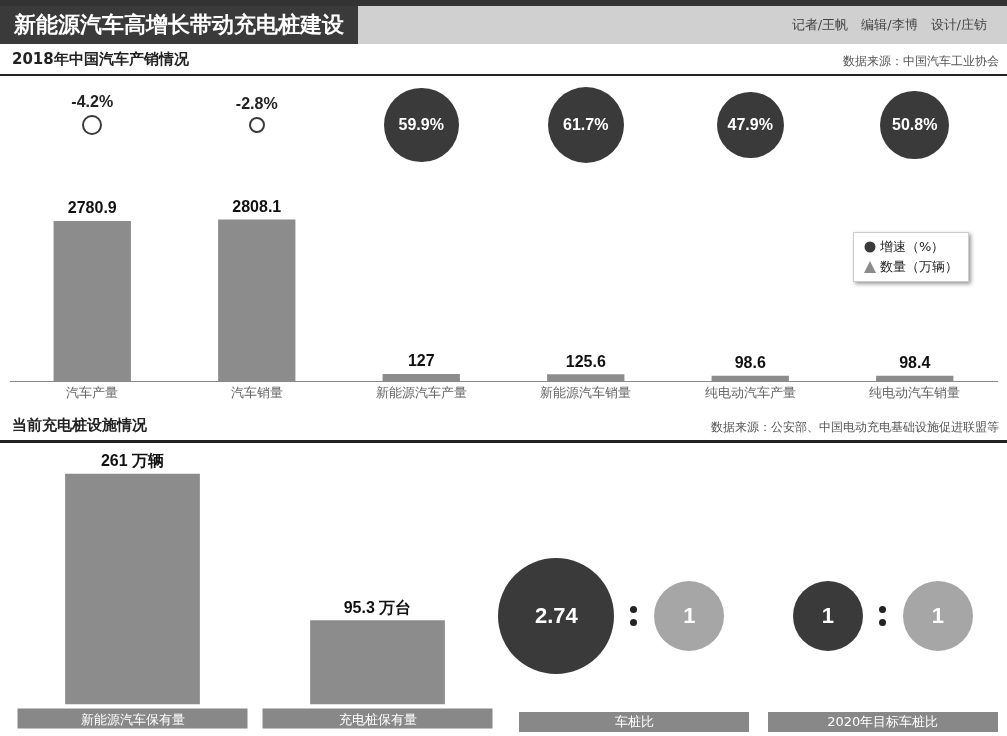  Describe the element at coordinates (882, 722) in the screenshot. I see `category-label: 2020年目标车桩比` at that location.